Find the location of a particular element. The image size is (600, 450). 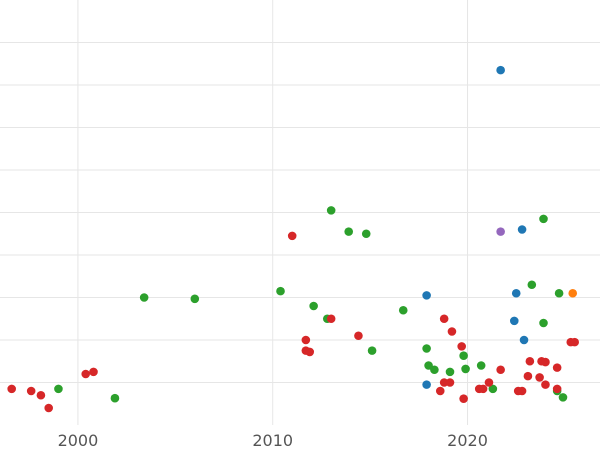

x-tick-label: 2010 is located at coordinates (272, 440).